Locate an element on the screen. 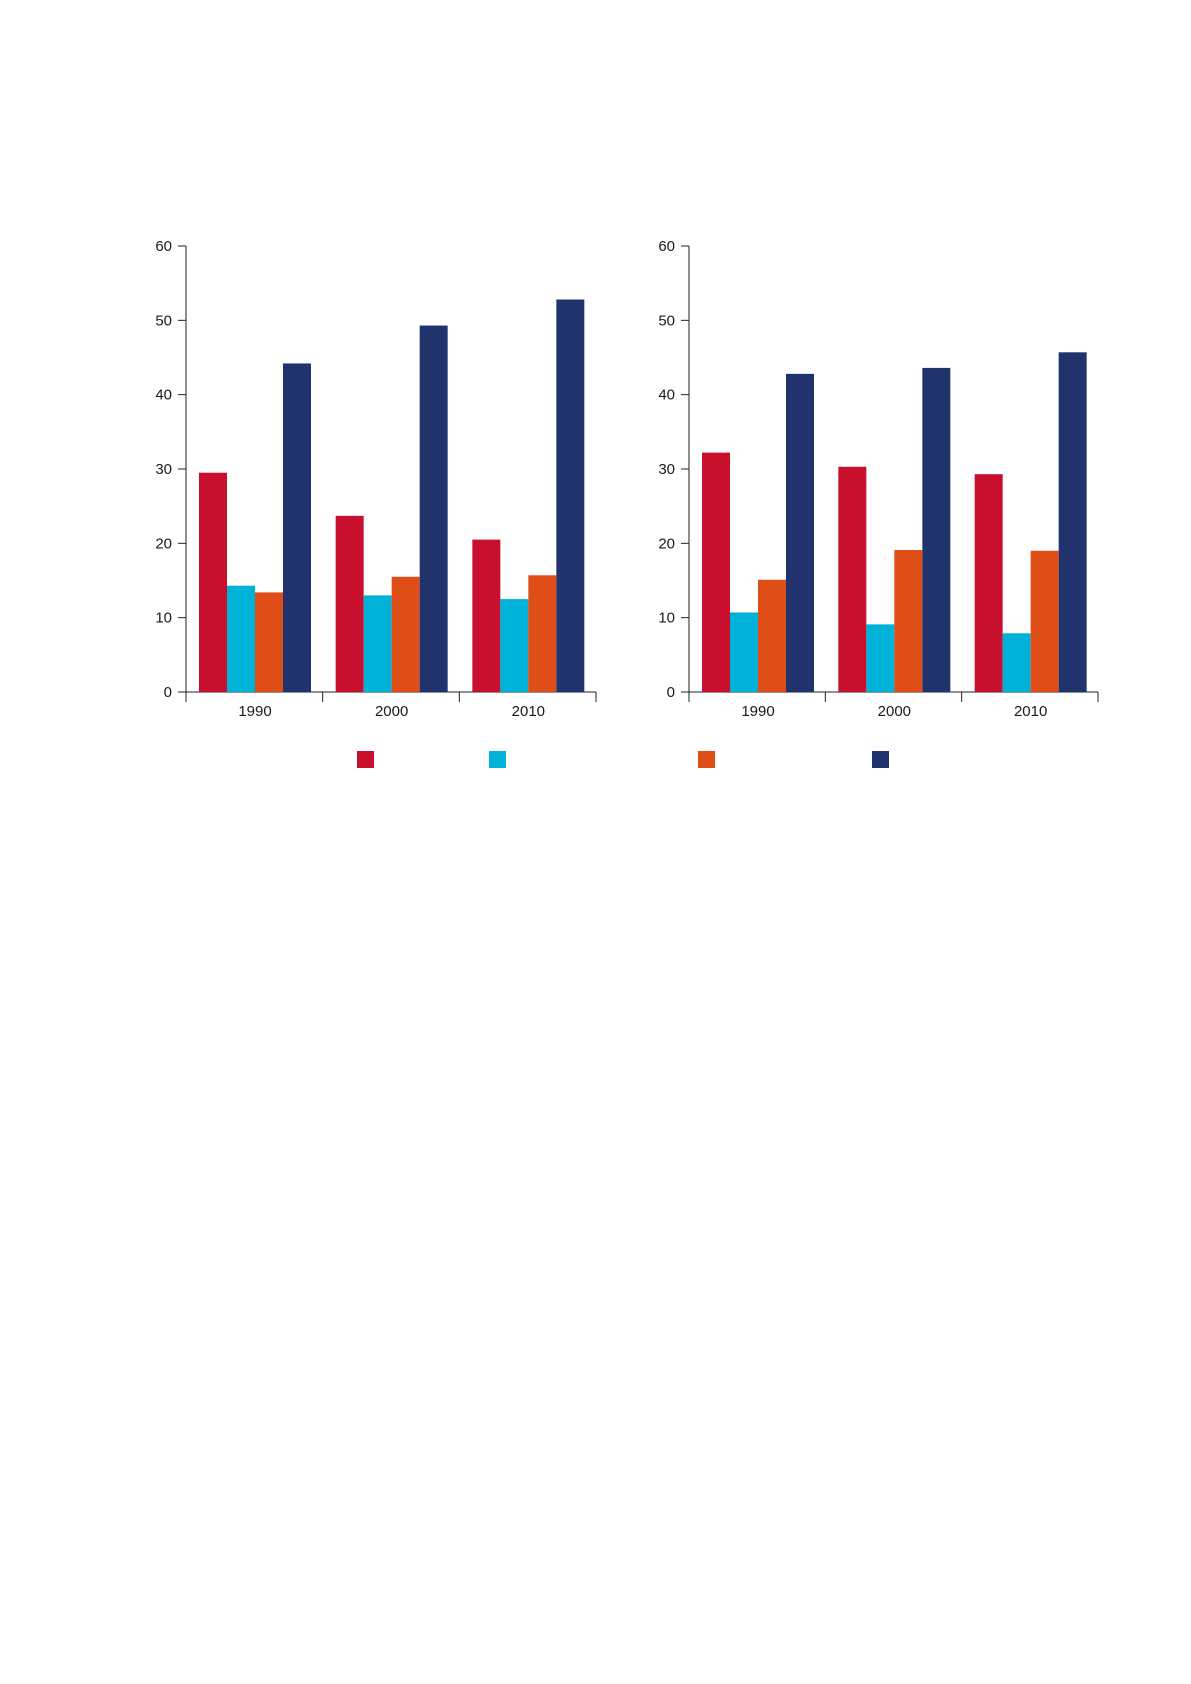 Image resolution: width=1191 pixels, height=1684 pixels. chart-panel-2: 0 10 20 30 40 50 60 1990 2000 2010 is located at coordinates (878, 479).